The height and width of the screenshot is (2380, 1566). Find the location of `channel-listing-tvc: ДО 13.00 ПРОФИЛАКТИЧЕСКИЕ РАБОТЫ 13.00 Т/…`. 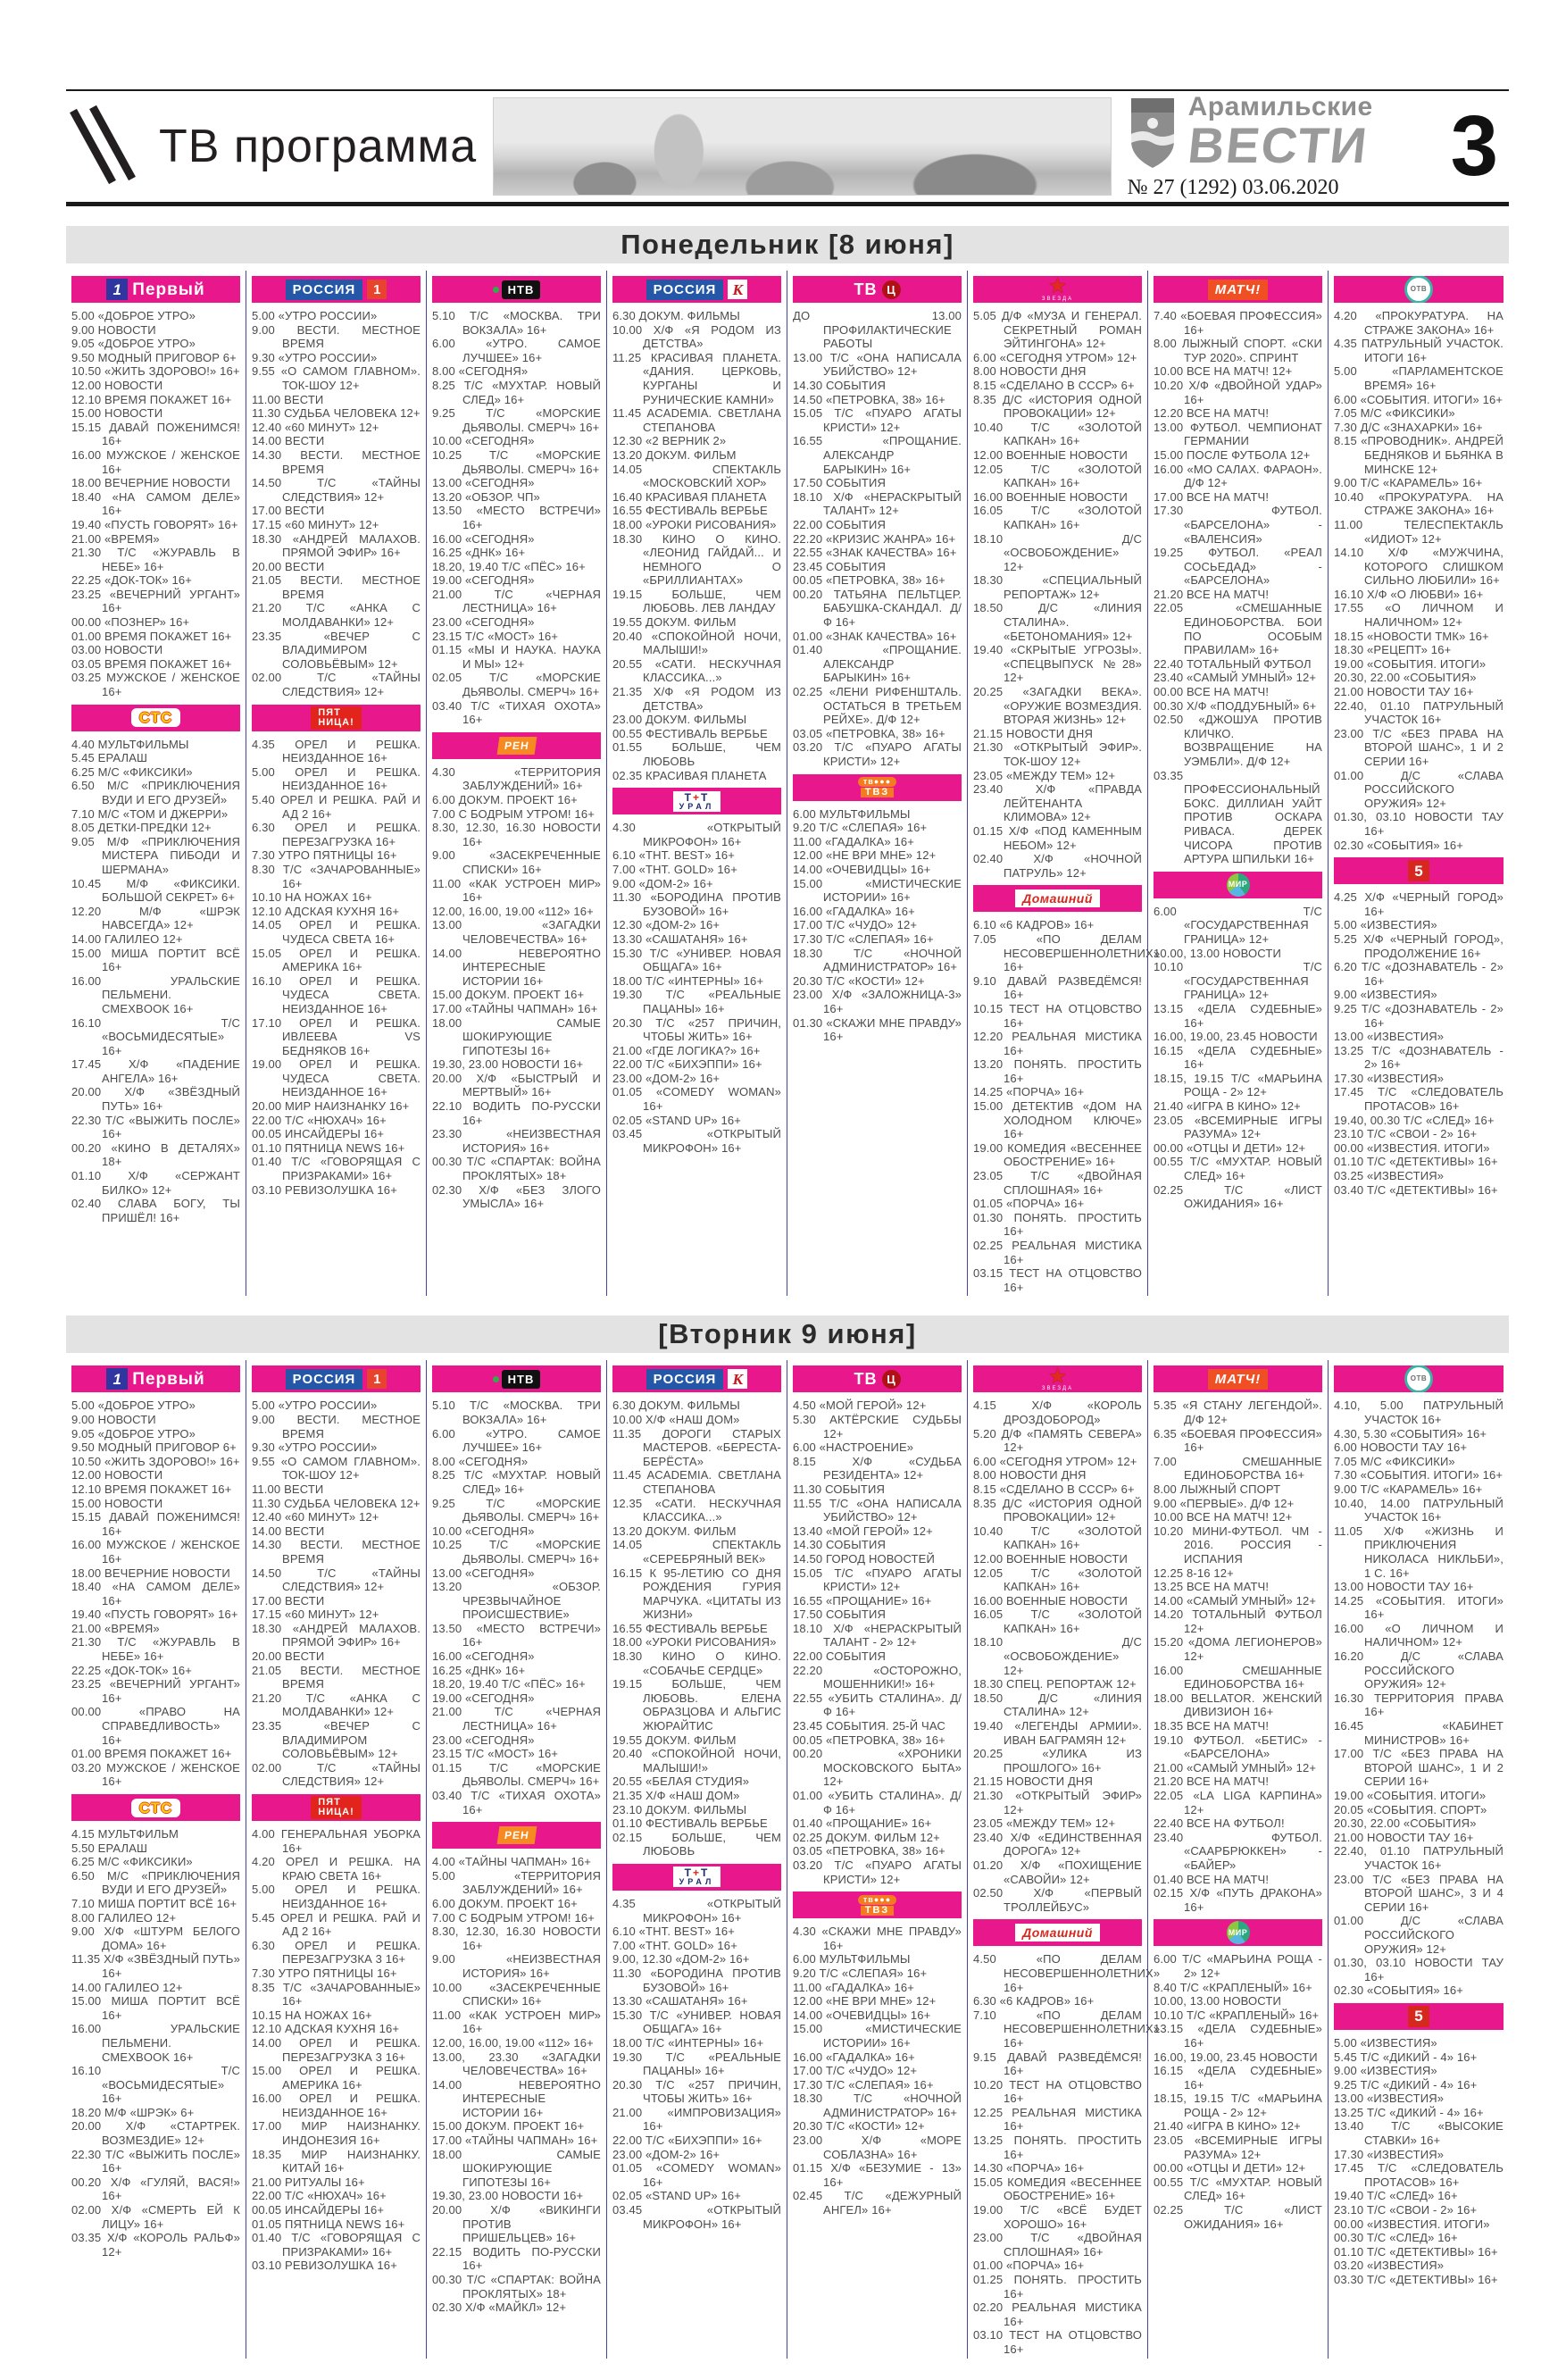

channel-listing-tvc: ДО 13.00 ПРОФИЛАКТИЧЕСКИЕ РАБОТЫ 13.00 Т/… is located at coordinates (878, 539).